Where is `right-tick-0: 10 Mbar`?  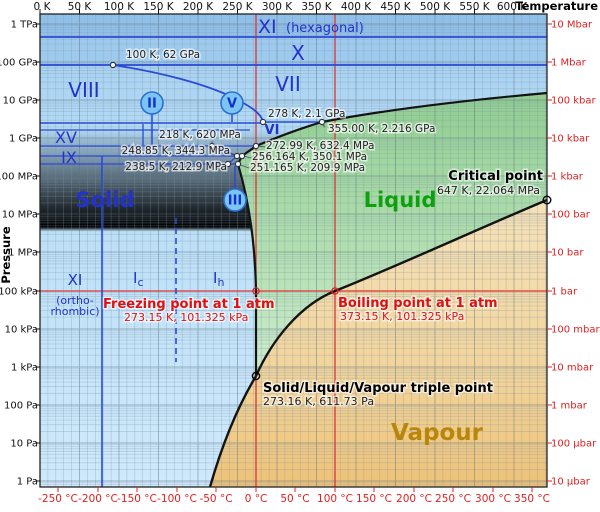 right-tick-0: 10 Mbar is located at coordinates (572, 25).